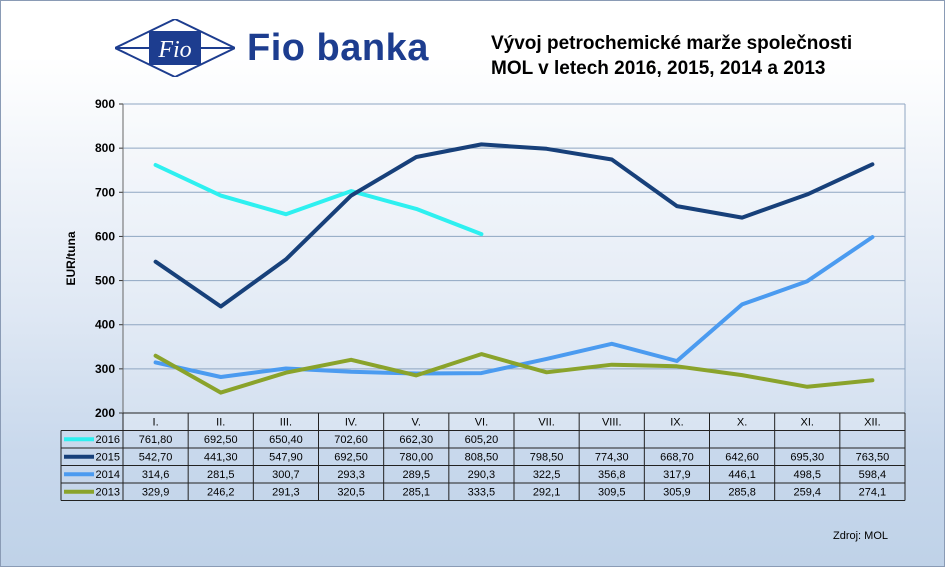 This screenshot has width=945, height=568. I want to click on x-tick-label: II., so click(220, 423).